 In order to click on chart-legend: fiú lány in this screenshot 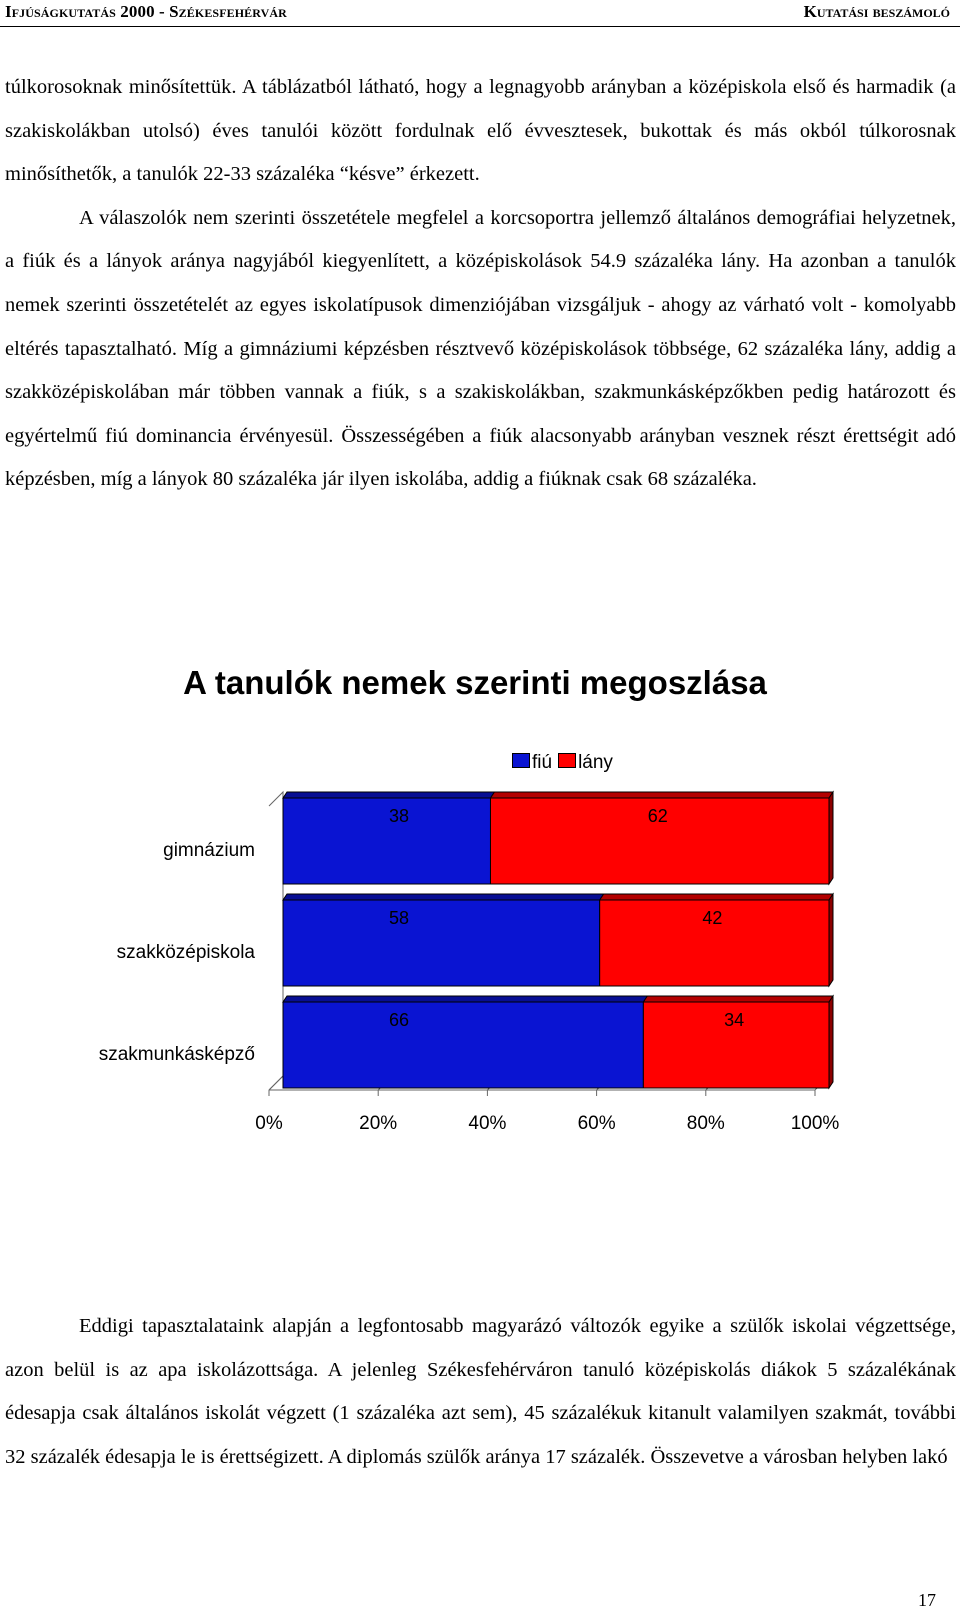, I will do `click(565, 763)`.